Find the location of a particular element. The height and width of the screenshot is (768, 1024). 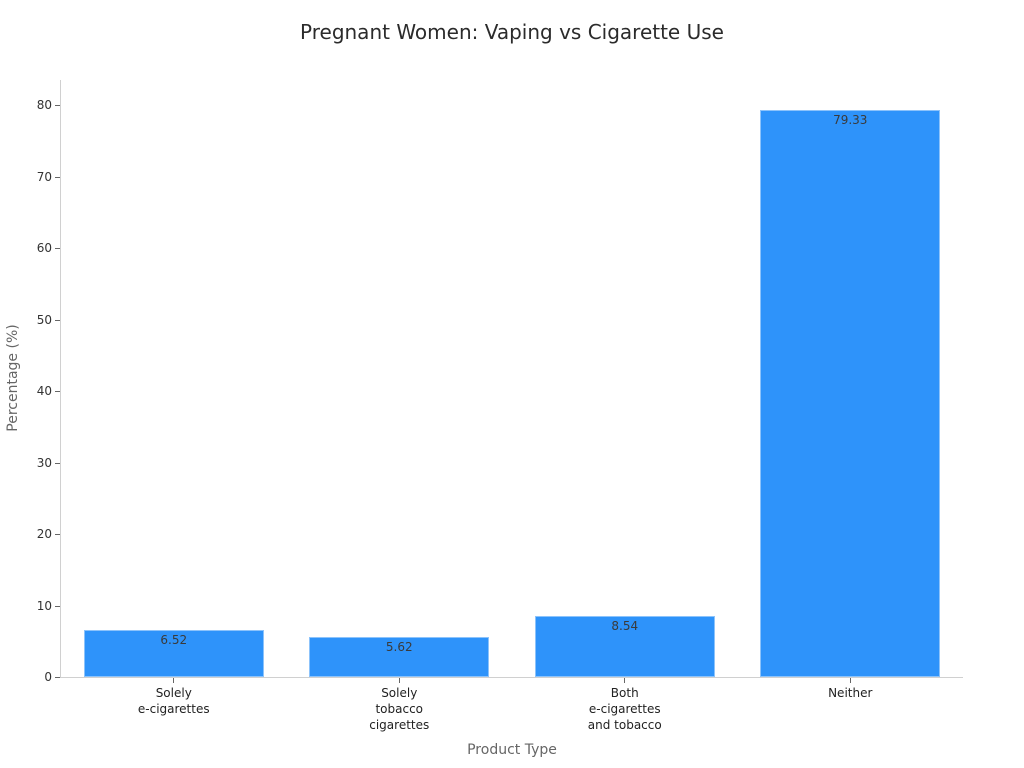

x-tick: Both e-cigarettes and tobacco is located at coordinates (625, 705).